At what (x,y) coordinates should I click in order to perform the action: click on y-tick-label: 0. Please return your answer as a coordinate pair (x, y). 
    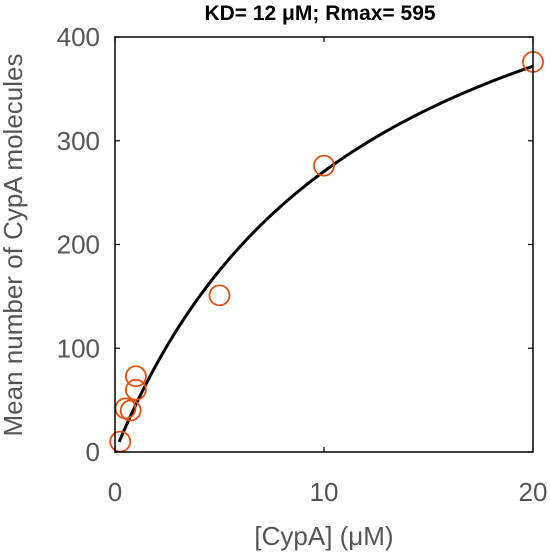
    Looking at the image, I should click on (93, 452).